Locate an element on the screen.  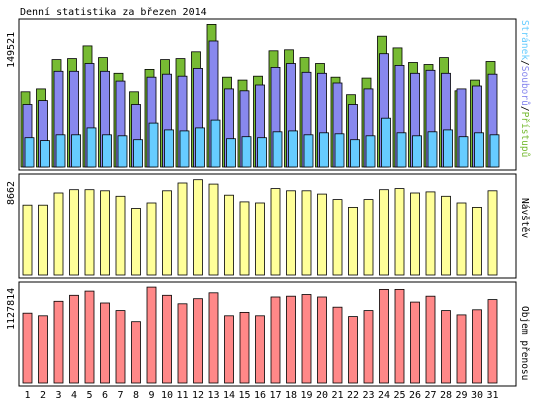
x-tick-label-18: 18 is located at coordinates (291, 395).